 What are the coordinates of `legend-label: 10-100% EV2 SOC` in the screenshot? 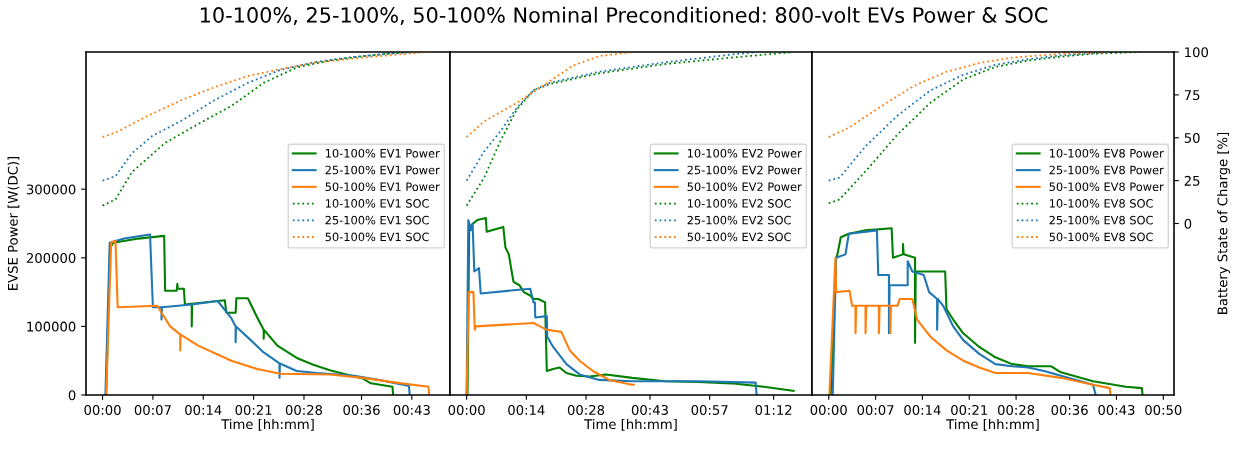 It's located at (739, 203).